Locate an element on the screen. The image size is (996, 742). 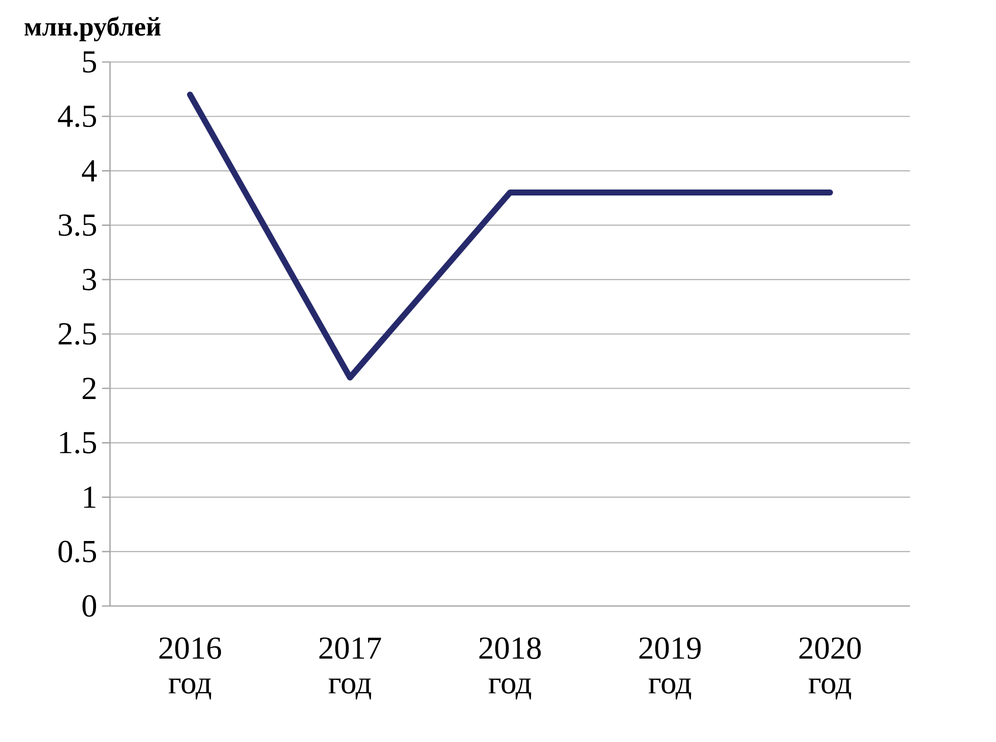
y-tick-label: 2.5 is located at coordinates (77, 334).